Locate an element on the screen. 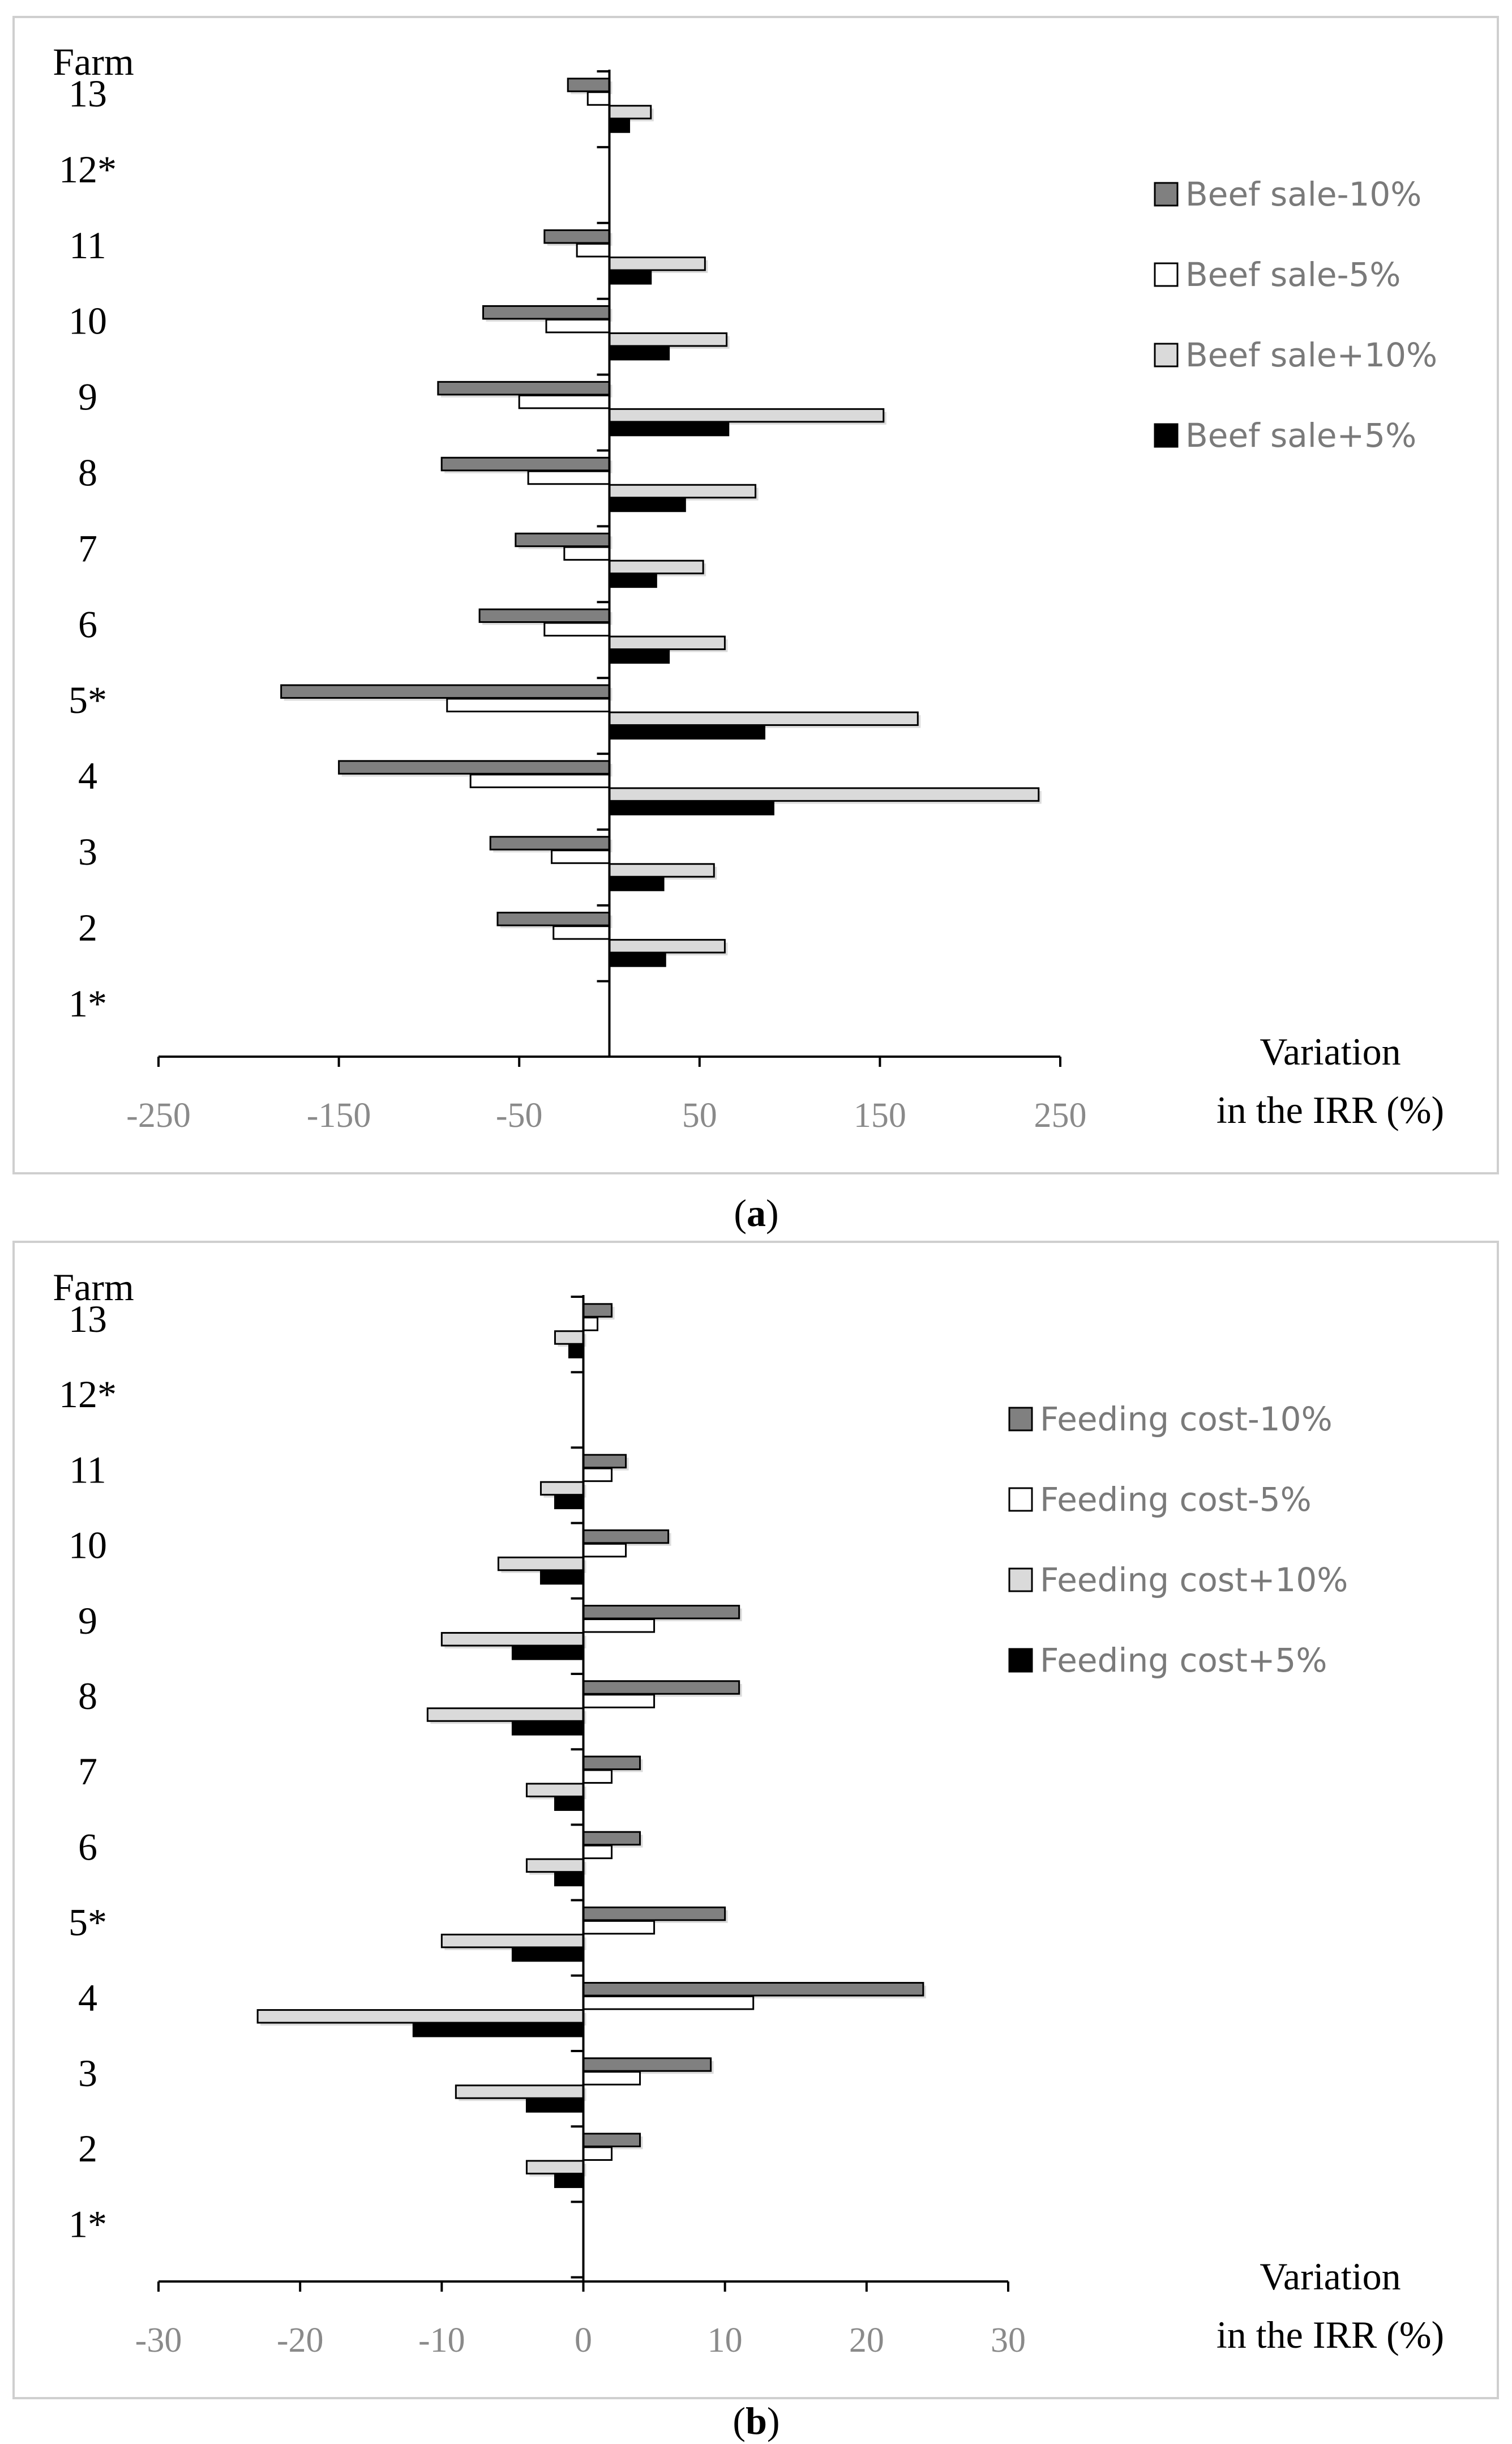 The height and width of the screenshot is (2444, 1512). farm-label: 9 is located at coordinates (87, 396).